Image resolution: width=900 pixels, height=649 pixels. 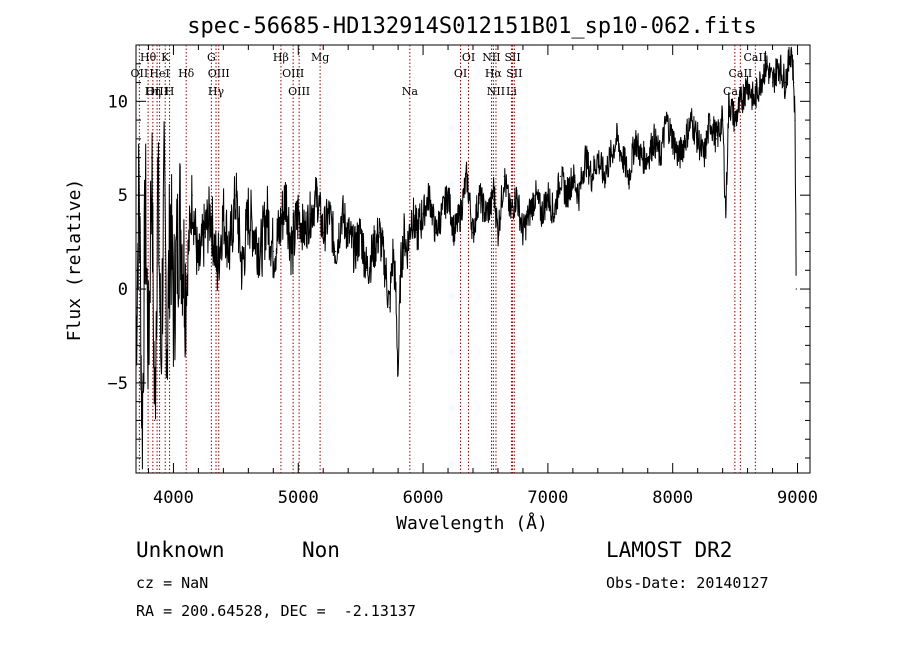 What do you see at coordinates (281, 57) in the screenshot?
I see `spectral-line-label: Hβ` at bounding box center [281, 57].